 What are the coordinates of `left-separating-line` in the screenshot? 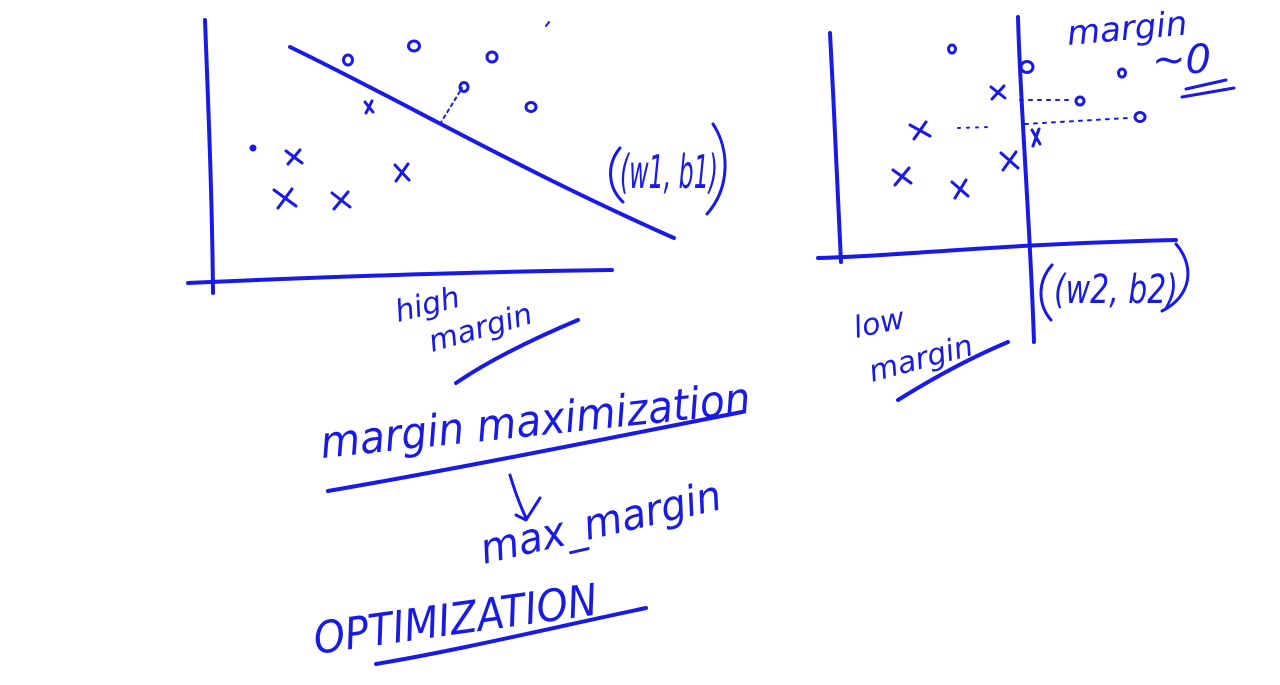 It's located at (482, 142).